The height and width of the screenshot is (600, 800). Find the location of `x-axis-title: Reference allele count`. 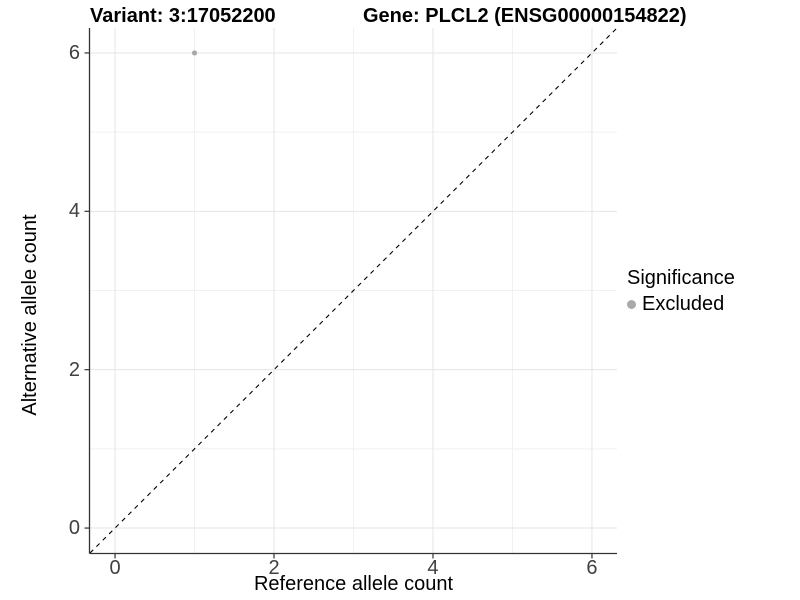

x-axis-title: Reference allele count is located at coordinates (353, 584).